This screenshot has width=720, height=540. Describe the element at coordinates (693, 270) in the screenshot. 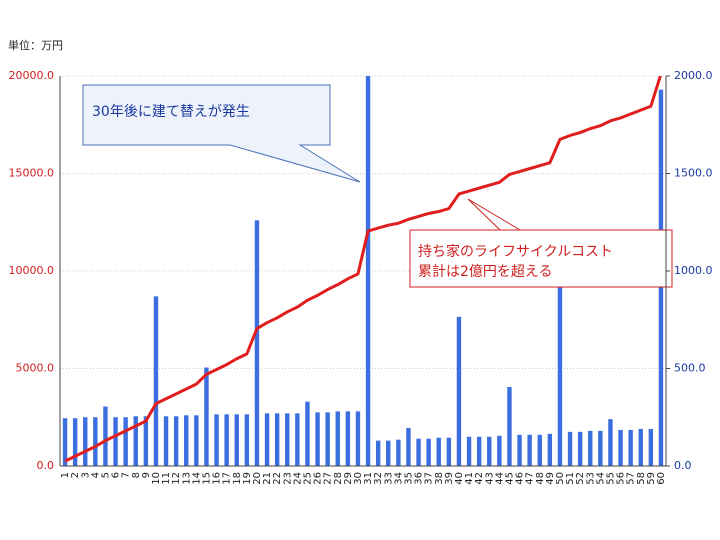

I see `y2-tick-label: 1000.0` at that location.